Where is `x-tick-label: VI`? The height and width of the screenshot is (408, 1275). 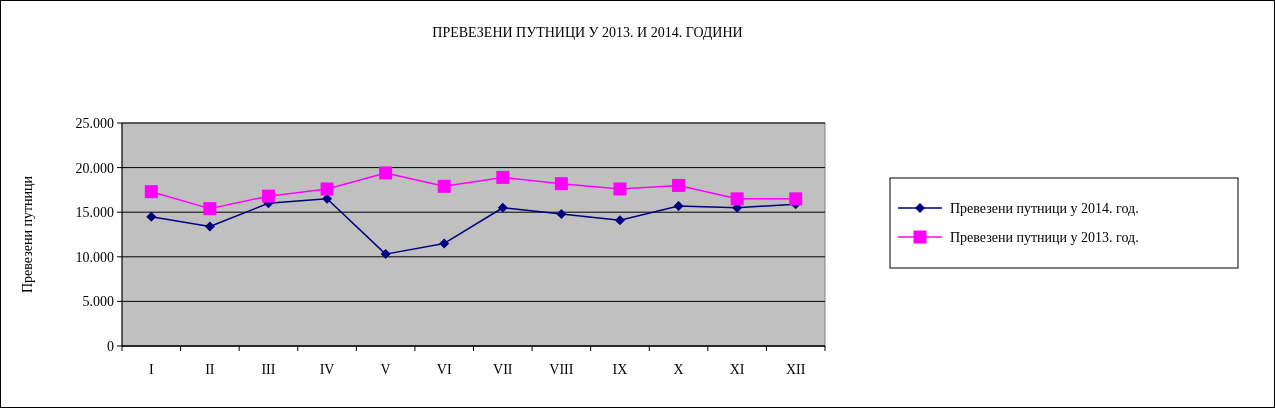
x-tick-label: VI is located at coordinates (444, 369).